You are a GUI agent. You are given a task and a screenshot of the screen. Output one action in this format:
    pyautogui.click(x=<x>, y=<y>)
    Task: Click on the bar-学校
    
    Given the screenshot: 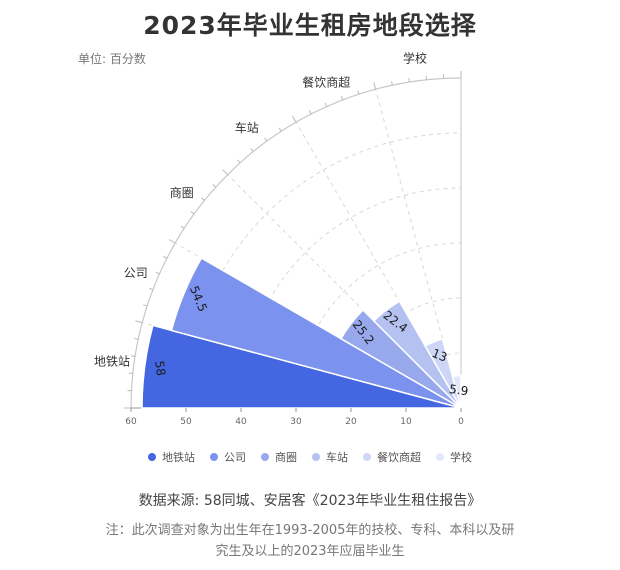 What is the action you would take?
    pyautogui.click(x=456, y=391)
    